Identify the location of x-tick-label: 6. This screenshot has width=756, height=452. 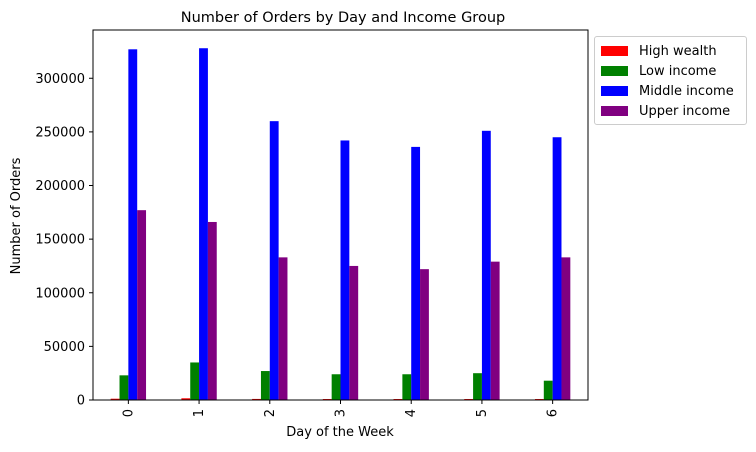
(553, 413).